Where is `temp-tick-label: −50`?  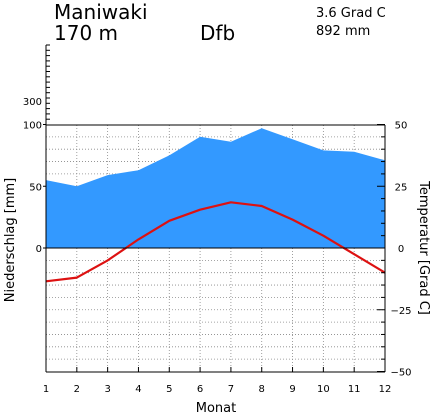 temp-tick-label: −50 is located at coordinates (400, 373).